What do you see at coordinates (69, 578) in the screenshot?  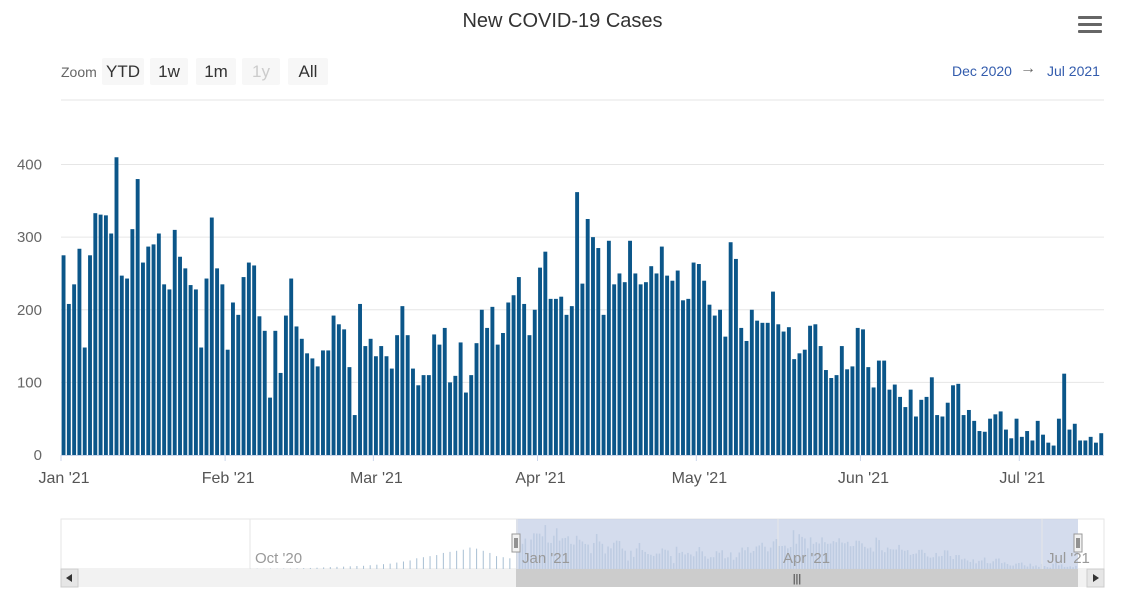 I see `scroll-left-button` at bounding box center [69, 578].